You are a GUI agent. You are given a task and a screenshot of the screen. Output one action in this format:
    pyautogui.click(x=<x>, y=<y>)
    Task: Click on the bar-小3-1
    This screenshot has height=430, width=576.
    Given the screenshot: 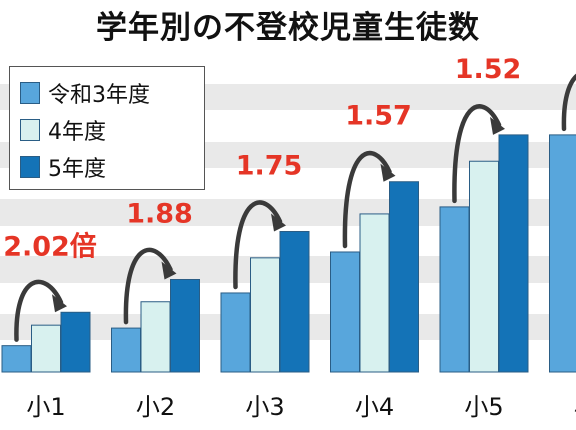 What is the action you would take?
    pyautogui.click(x=265, y=315)
    